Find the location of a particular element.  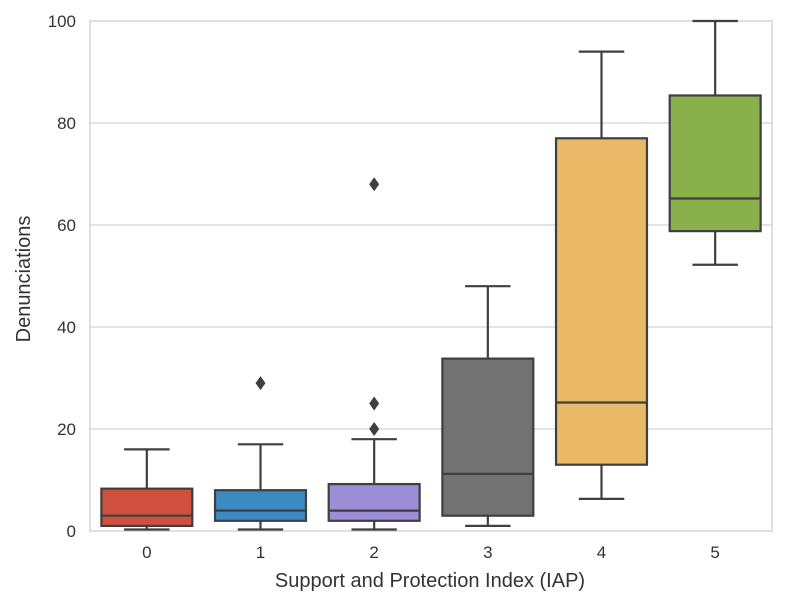

y-tick-label: 40 is located at coordinates (66, 327).